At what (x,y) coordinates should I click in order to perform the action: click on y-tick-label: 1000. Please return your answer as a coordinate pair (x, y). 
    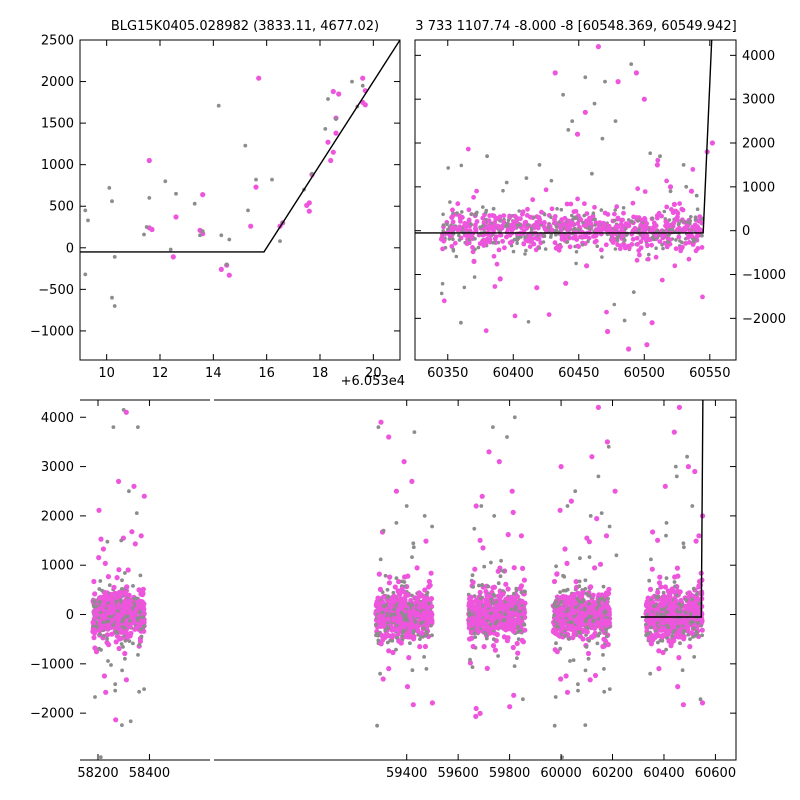
    Looking at the image, I should click on (758, 187).